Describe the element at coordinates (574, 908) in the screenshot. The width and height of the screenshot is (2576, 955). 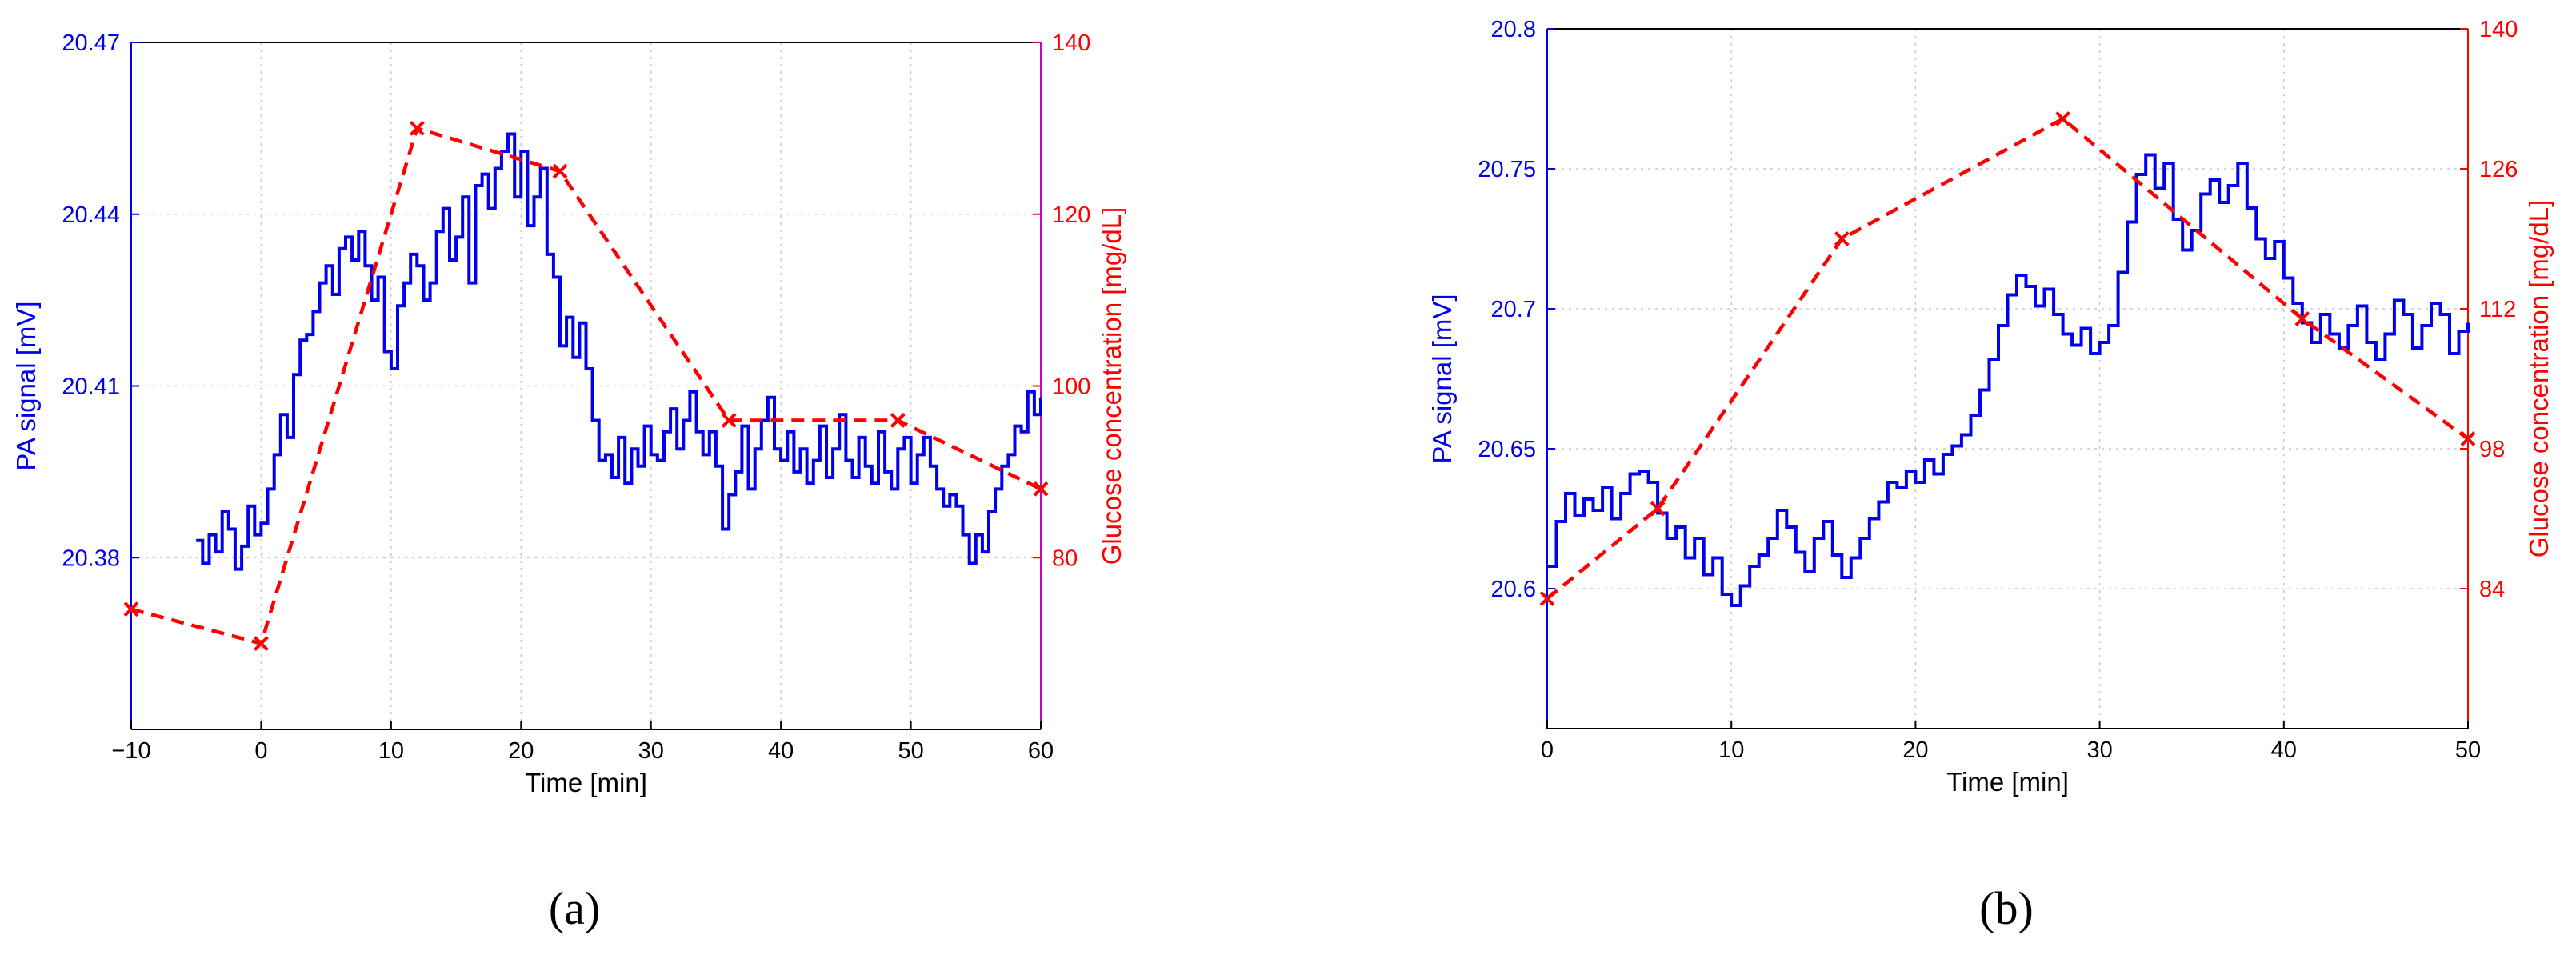
I see `caption-a: (a)` at that location.